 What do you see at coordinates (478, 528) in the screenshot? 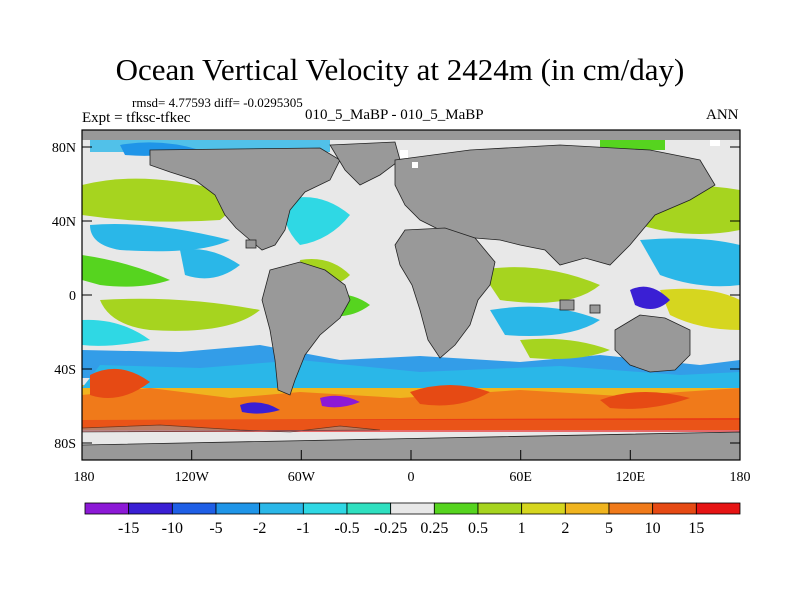
I see `colorbar-label: 0.5` at bounding box center [478, 528].